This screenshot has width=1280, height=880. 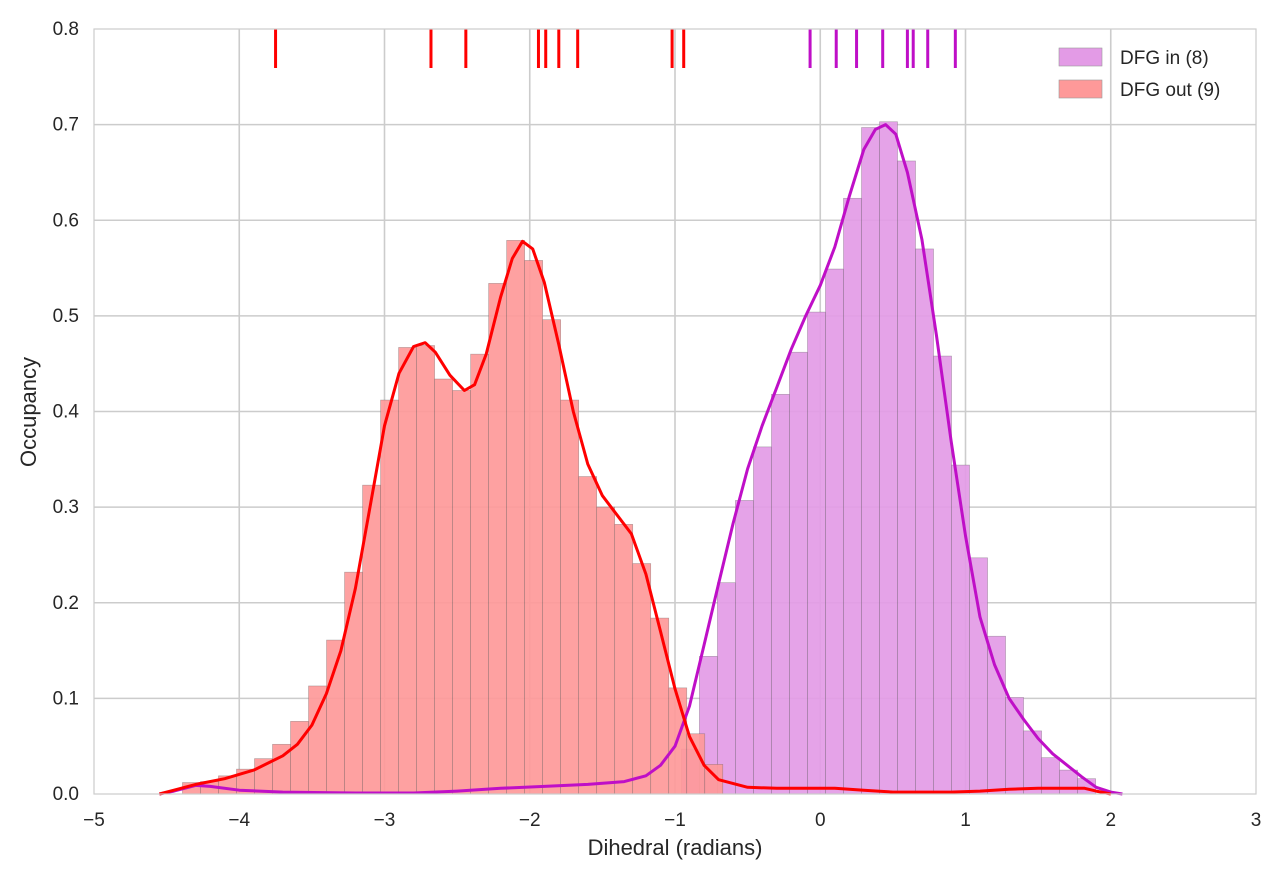 I want to click on x-tick-label-7: 2, so click(x=1110, y=820).